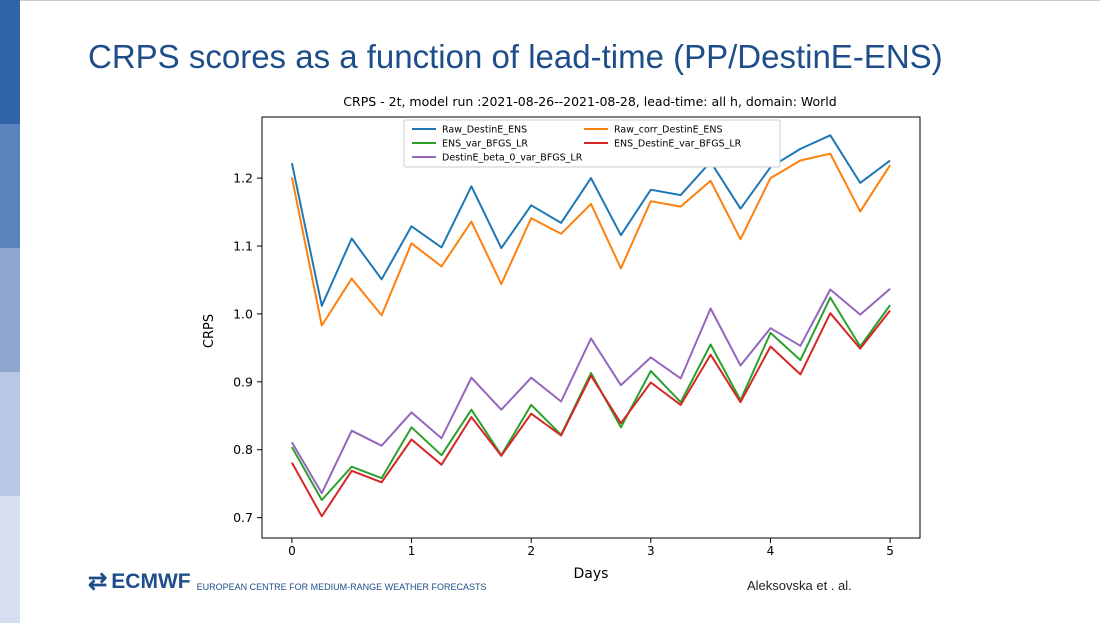 This screenshot has height=623, width=1100. What do you see at coordinates (591, 574) in the screenshot?
I see `x-axis-label: Days` at bounding box center [591, 574].